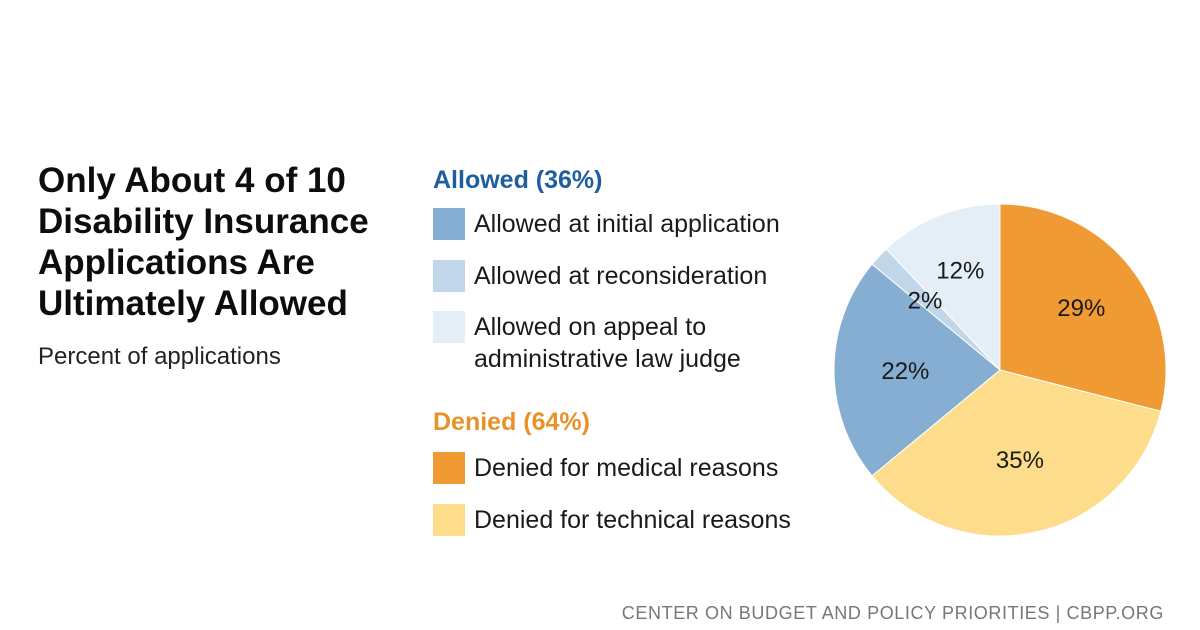 The width and height of the screenshot is (1200, 630). Describe the element at coordinates (607, 359) in the screenshot. I see `legend-label-line2: administrative law judge` at that location.